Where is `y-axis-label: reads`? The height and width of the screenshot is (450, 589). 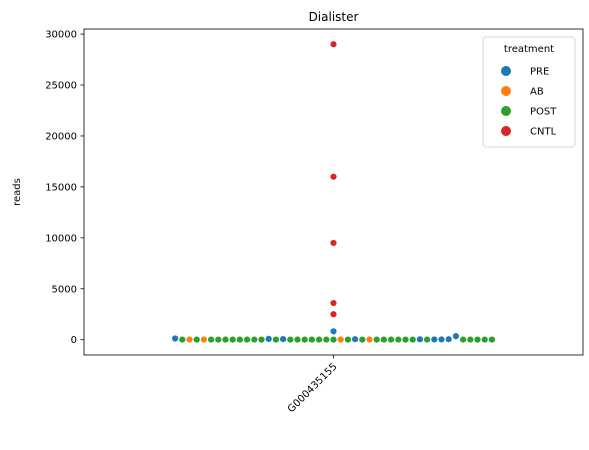 y-axis-label: reads is located at coordinates (17, 192).